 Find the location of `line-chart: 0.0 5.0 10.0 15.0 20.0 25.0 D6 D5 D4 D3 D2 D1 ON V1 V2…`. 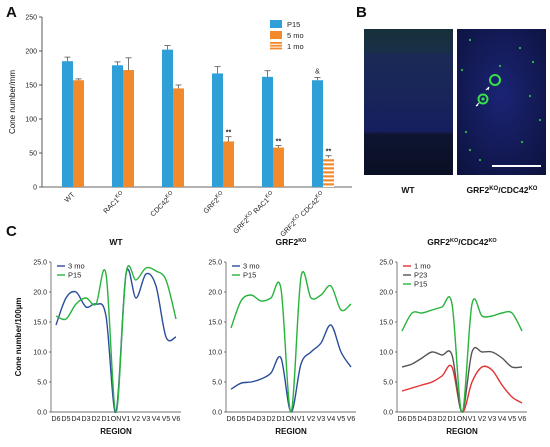

line-chart: 0.0 5.0 10.0 15.0 20.0 25.0 D6 D5 D4 D3 D2 D1 ON V1 V2… is located at coordinates (282, 336).